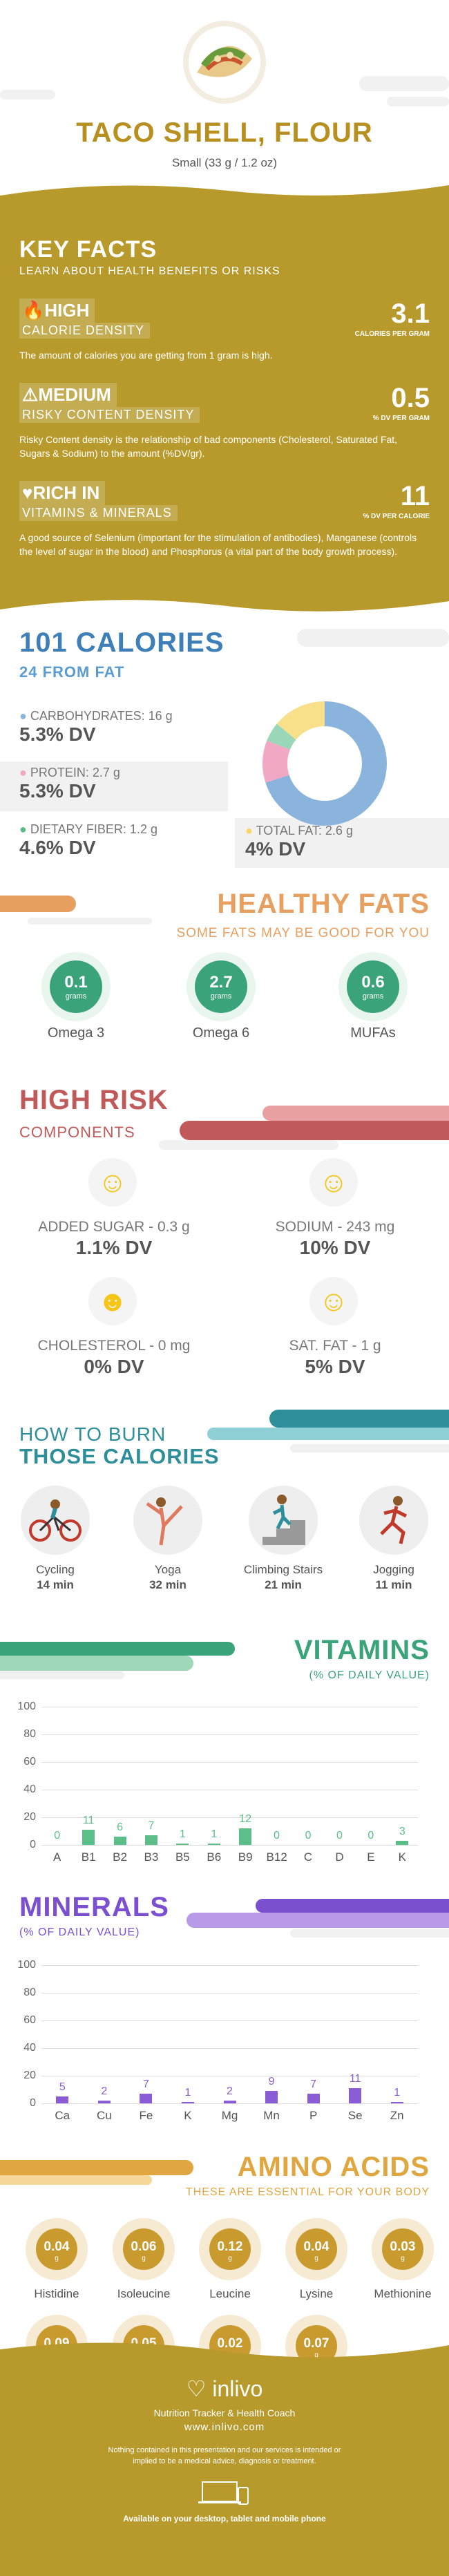  I want to click on risk-dv: 5% DV, so click(335, 1366).